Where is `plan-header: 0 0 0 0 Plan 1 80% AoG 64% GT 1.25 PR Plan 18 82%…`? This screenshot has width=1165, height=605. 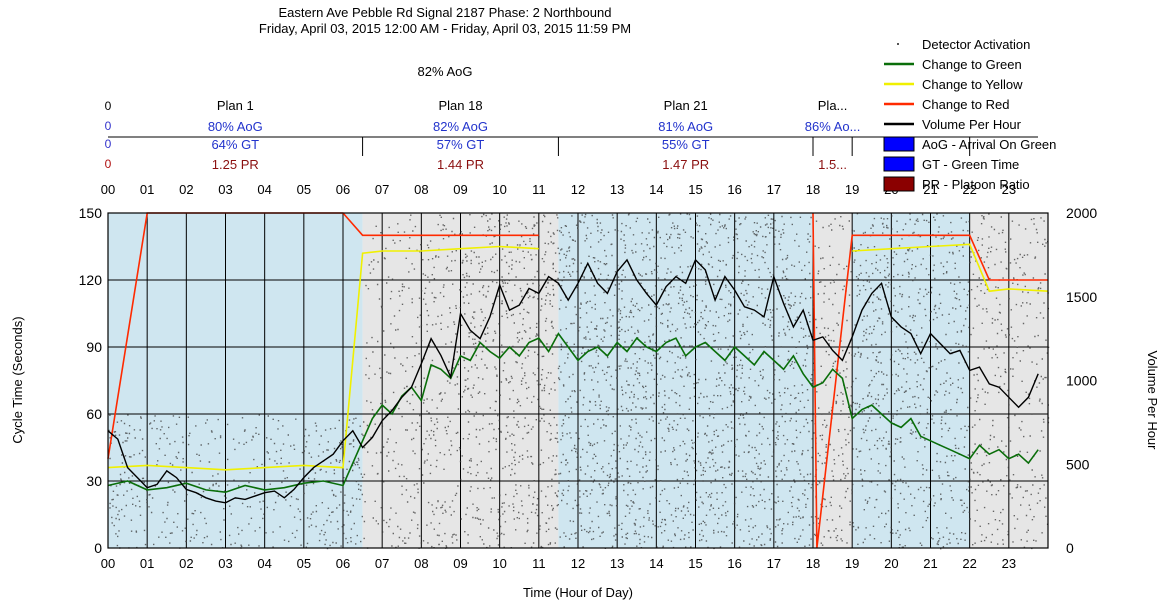
plan-header: 0 0 0 0 Plan 1 80% AoG 64% GT 1.25 PR Plan 18 82%… is located at coordinates (571, 135).